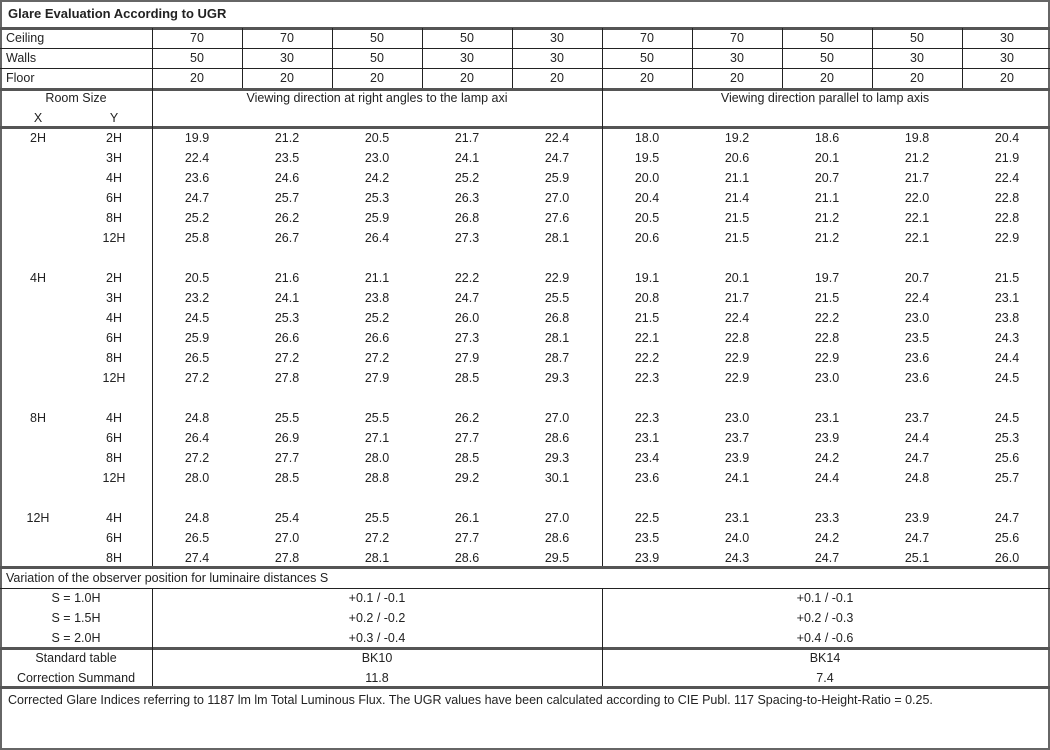 The height and width of the screenshot is (750, 1050). I want to click on ugr-value: 26.7, so click(287, 238).